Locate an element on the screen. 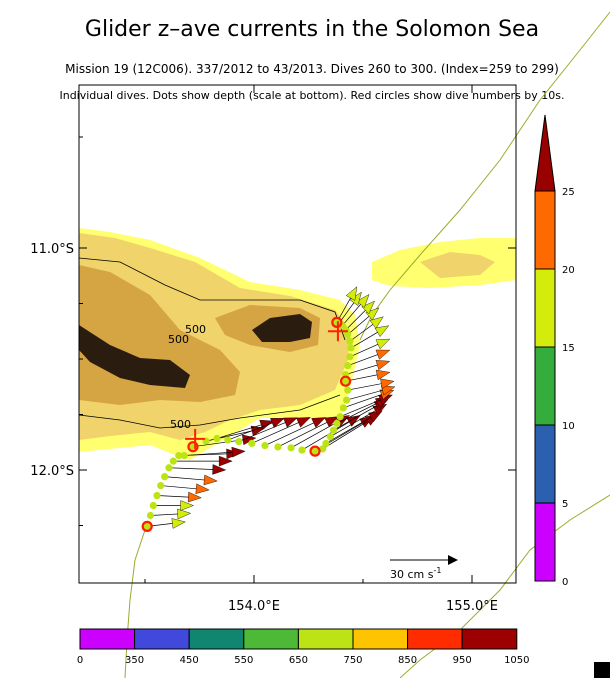 The image size is (610, 678). bathy-east-mid is located at coordinates (457, 265).